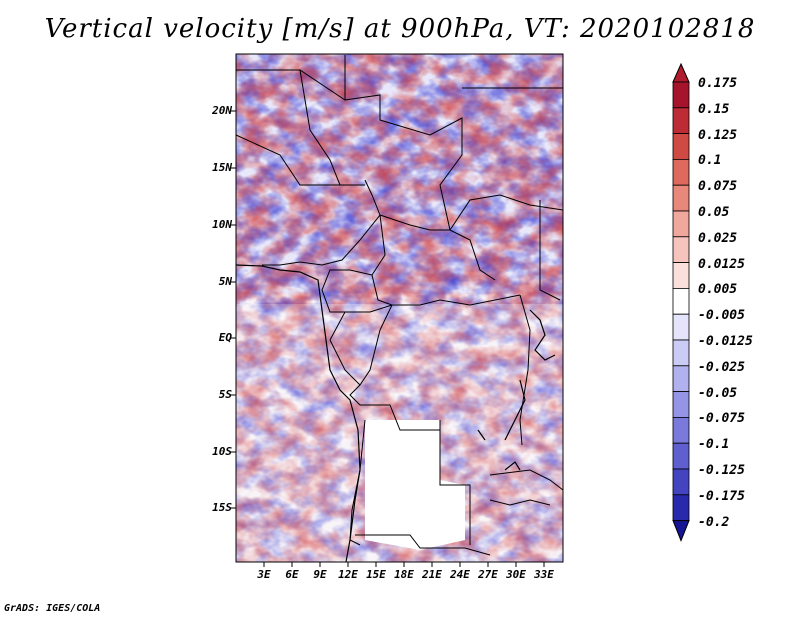 The width and height of the screenshot is (800, 618). I want to click on colorbar-label: -0.125, so click(721, 470).